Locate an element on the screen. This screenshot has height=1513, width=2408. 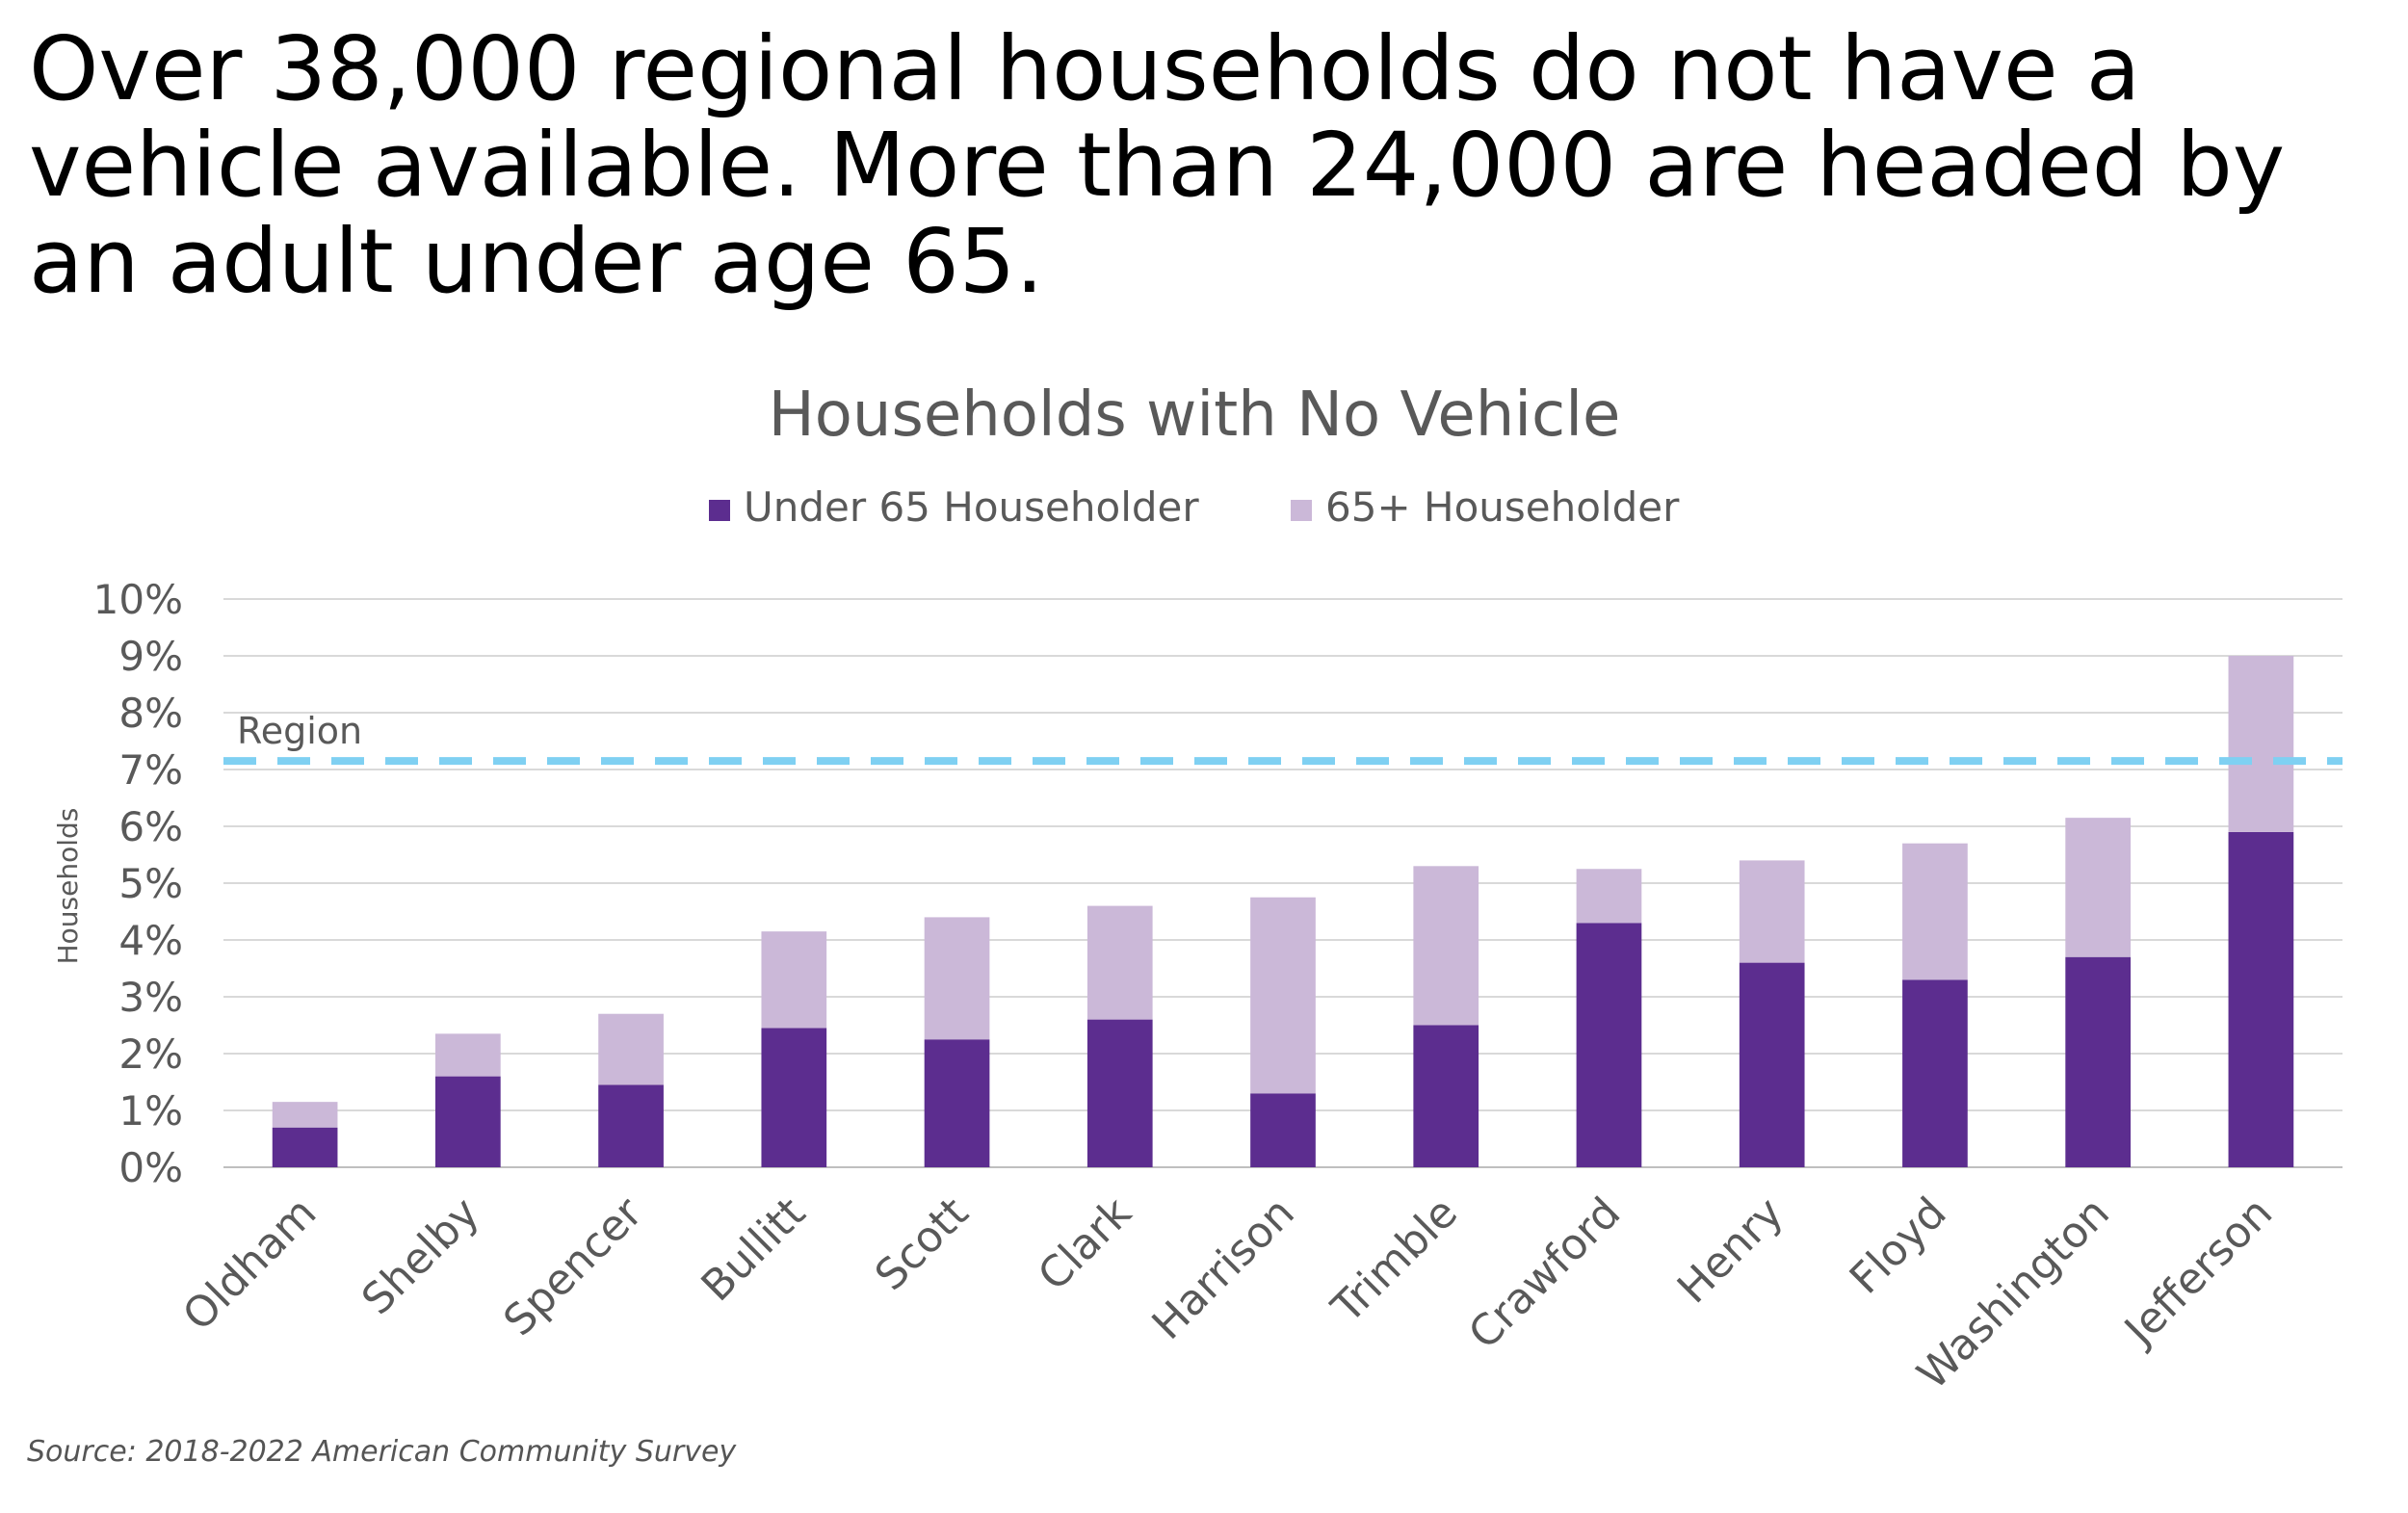
x-tick-label: Jefferson is located at coordinates (2197, 1272).